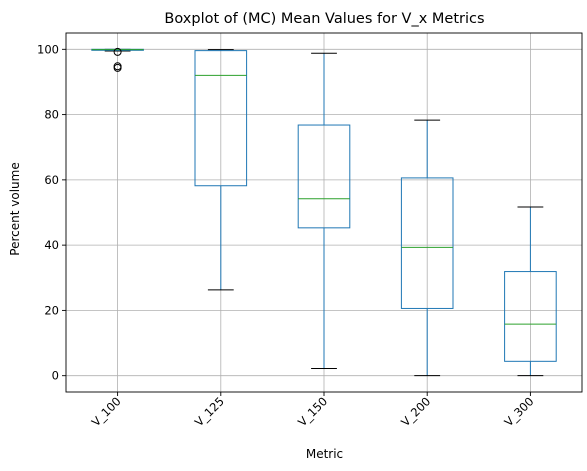 The image size is (587, 471). What do you see at coordinates (51, 115) in the screenshot?
I see `y-tick-label: 80` at bounding box center [51, 115].